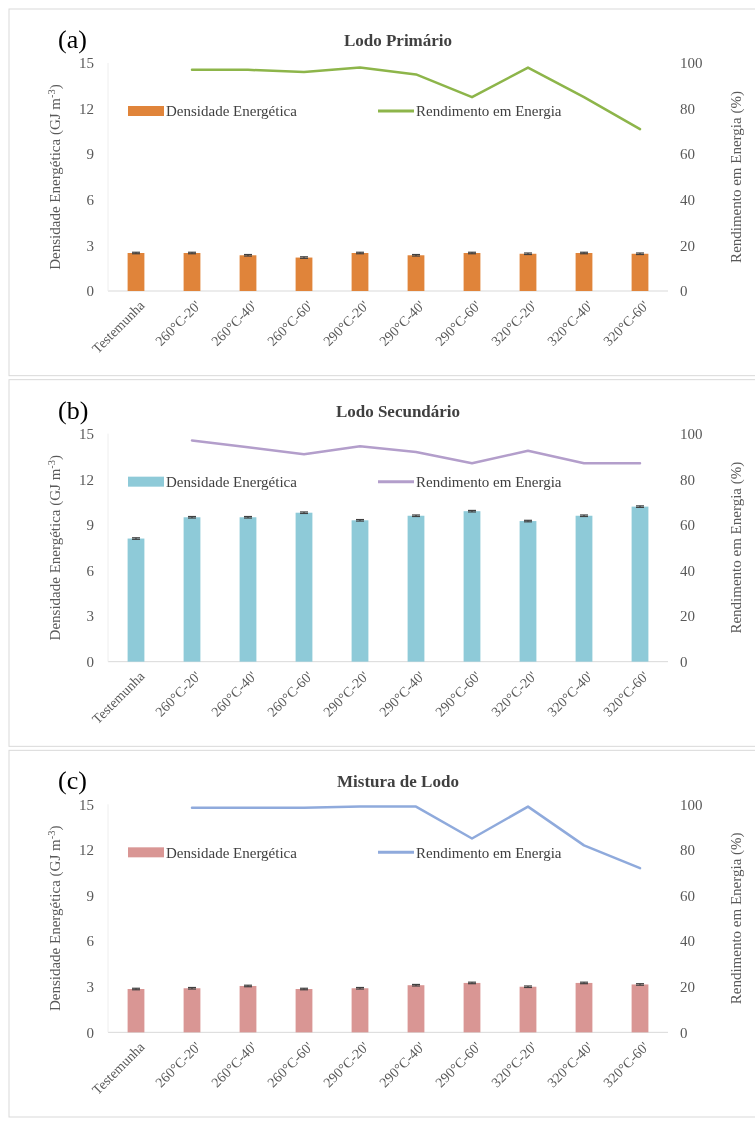 The width and height of the screenshot is (755, 1128). I want to click on chart-title: Mistura de Lodo, so click(398, 782).